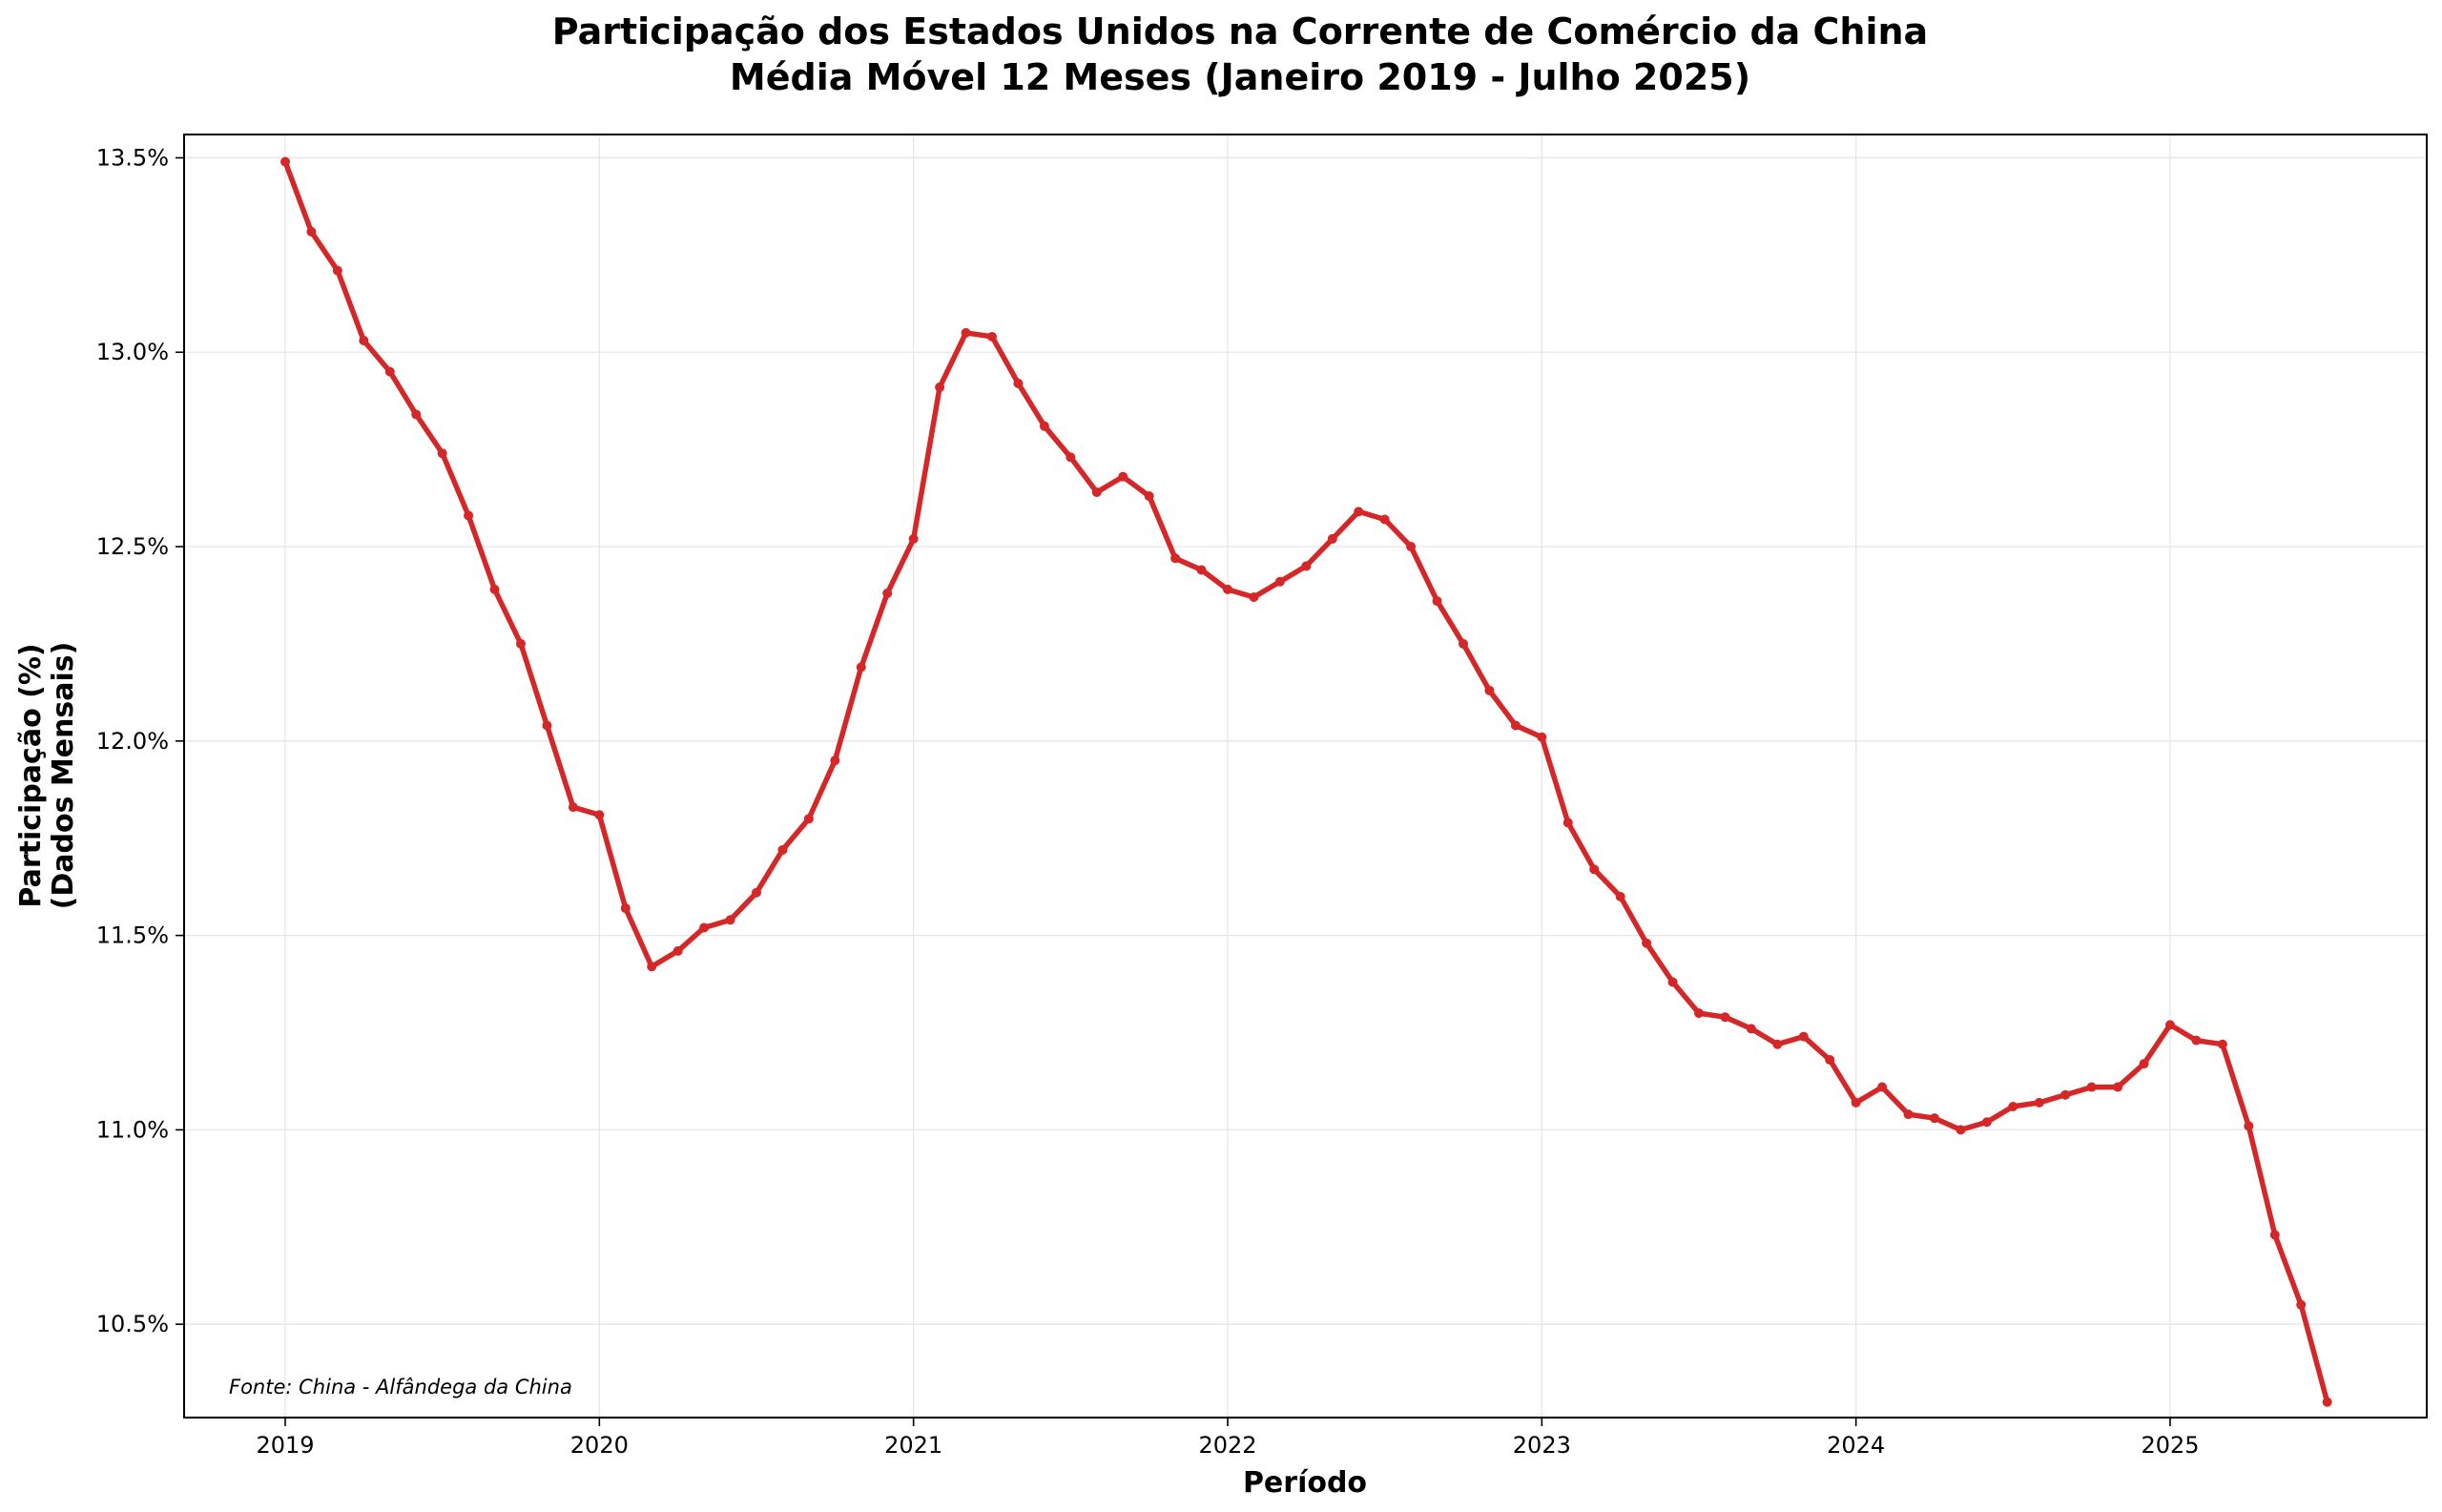 The image size is (2442, 1512). What do you see at coordinates (132, 352) in the screenshot?
I see `y-tick-label: 13.0%` at bounding box center [132, 352].